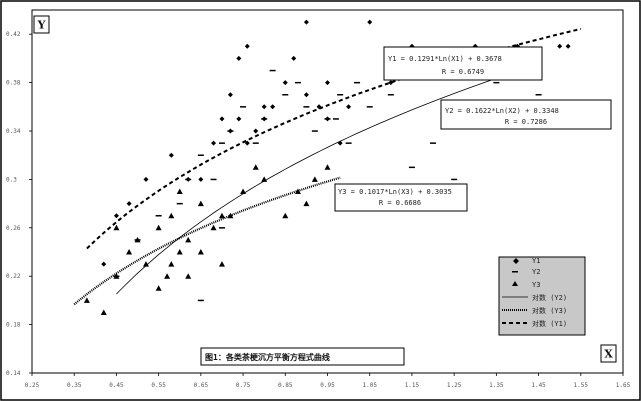 This screenshot has height=401, width=641. I want to click on legend-diamond-icon, so click(516, 261).